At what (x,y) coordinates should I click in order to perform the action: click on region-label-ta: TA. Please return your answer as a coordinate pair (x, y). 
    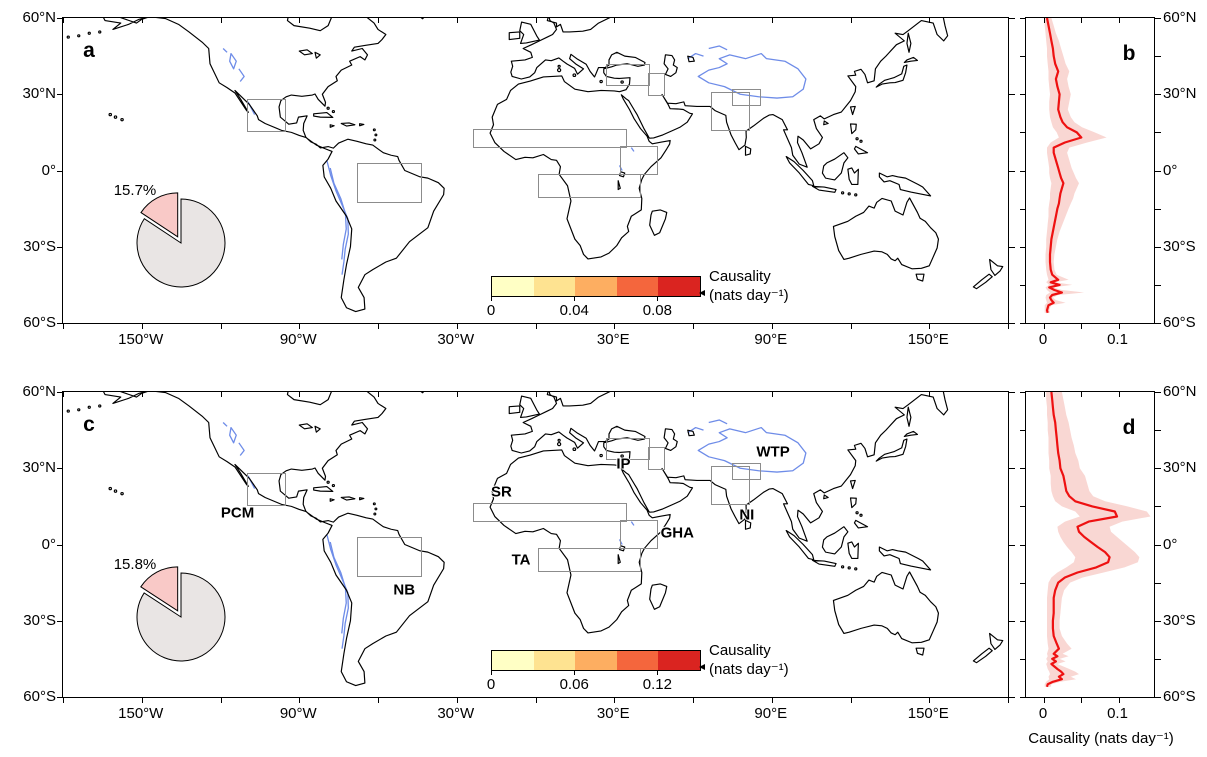
    Looking at the image, I should click on (521, 560).